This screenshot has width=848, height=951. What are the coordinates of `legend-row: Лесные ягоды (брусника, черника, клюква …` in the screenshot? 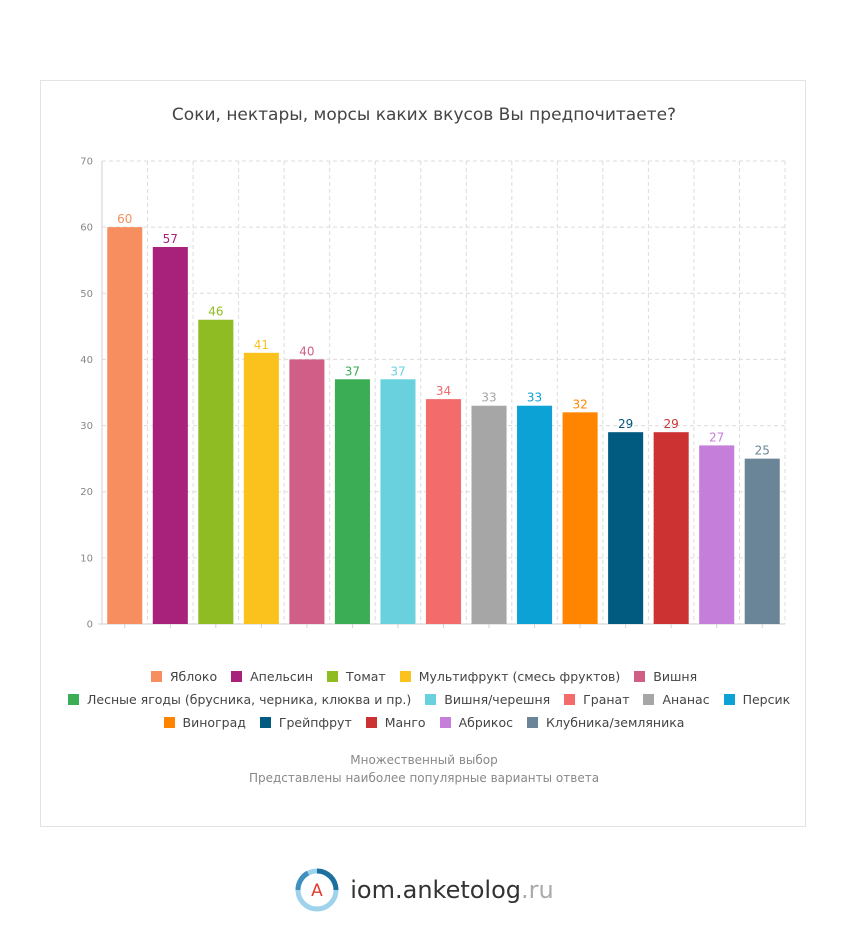 It's located at (425, 699).